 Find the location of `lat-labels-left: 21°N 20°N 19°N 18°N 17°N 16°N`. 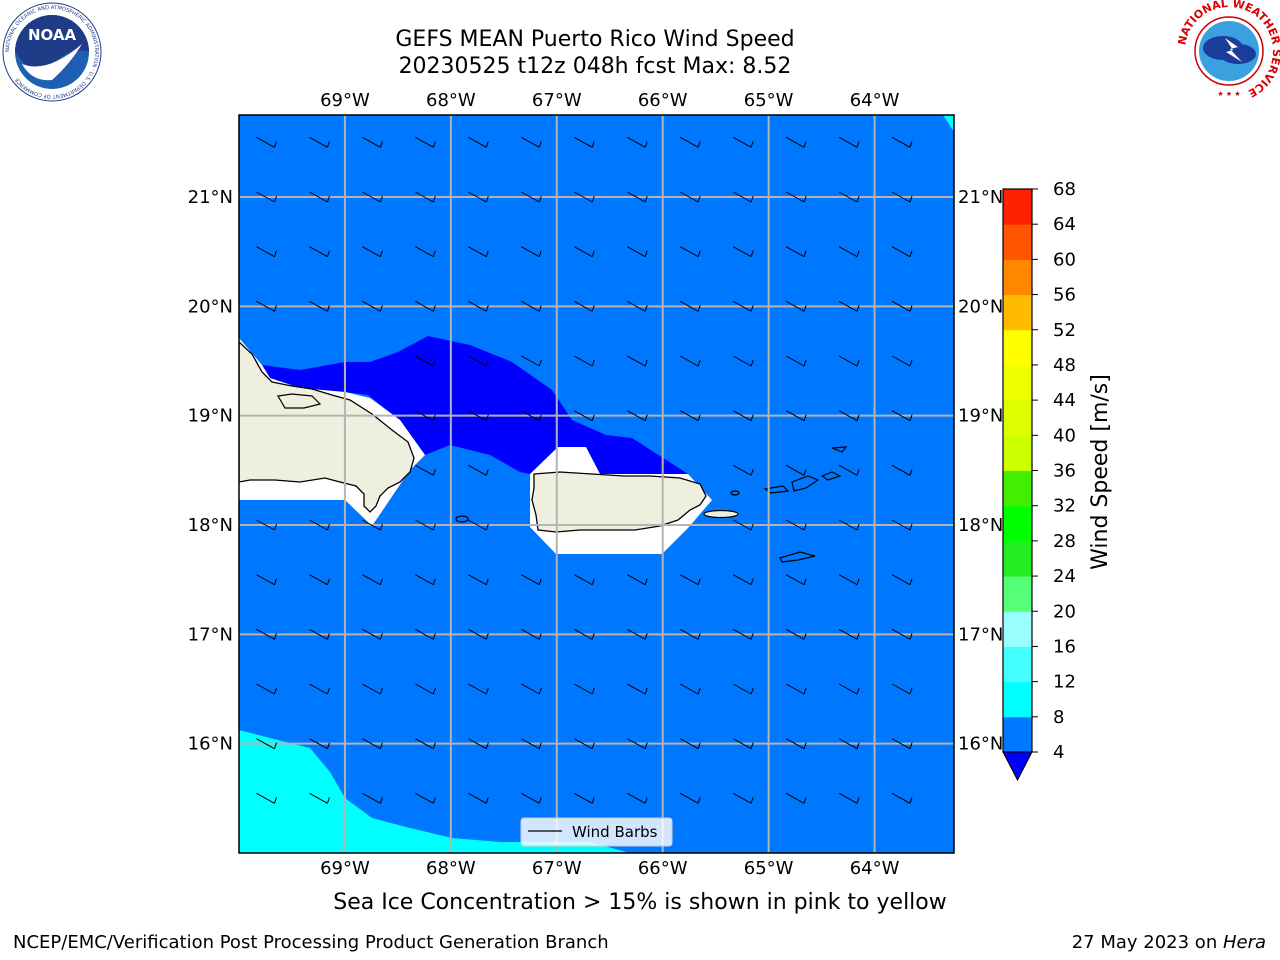

lat-labels-left: 21°N 20°N 19°N 18°N 17°N 16°N is located at coordinates (210, 471).